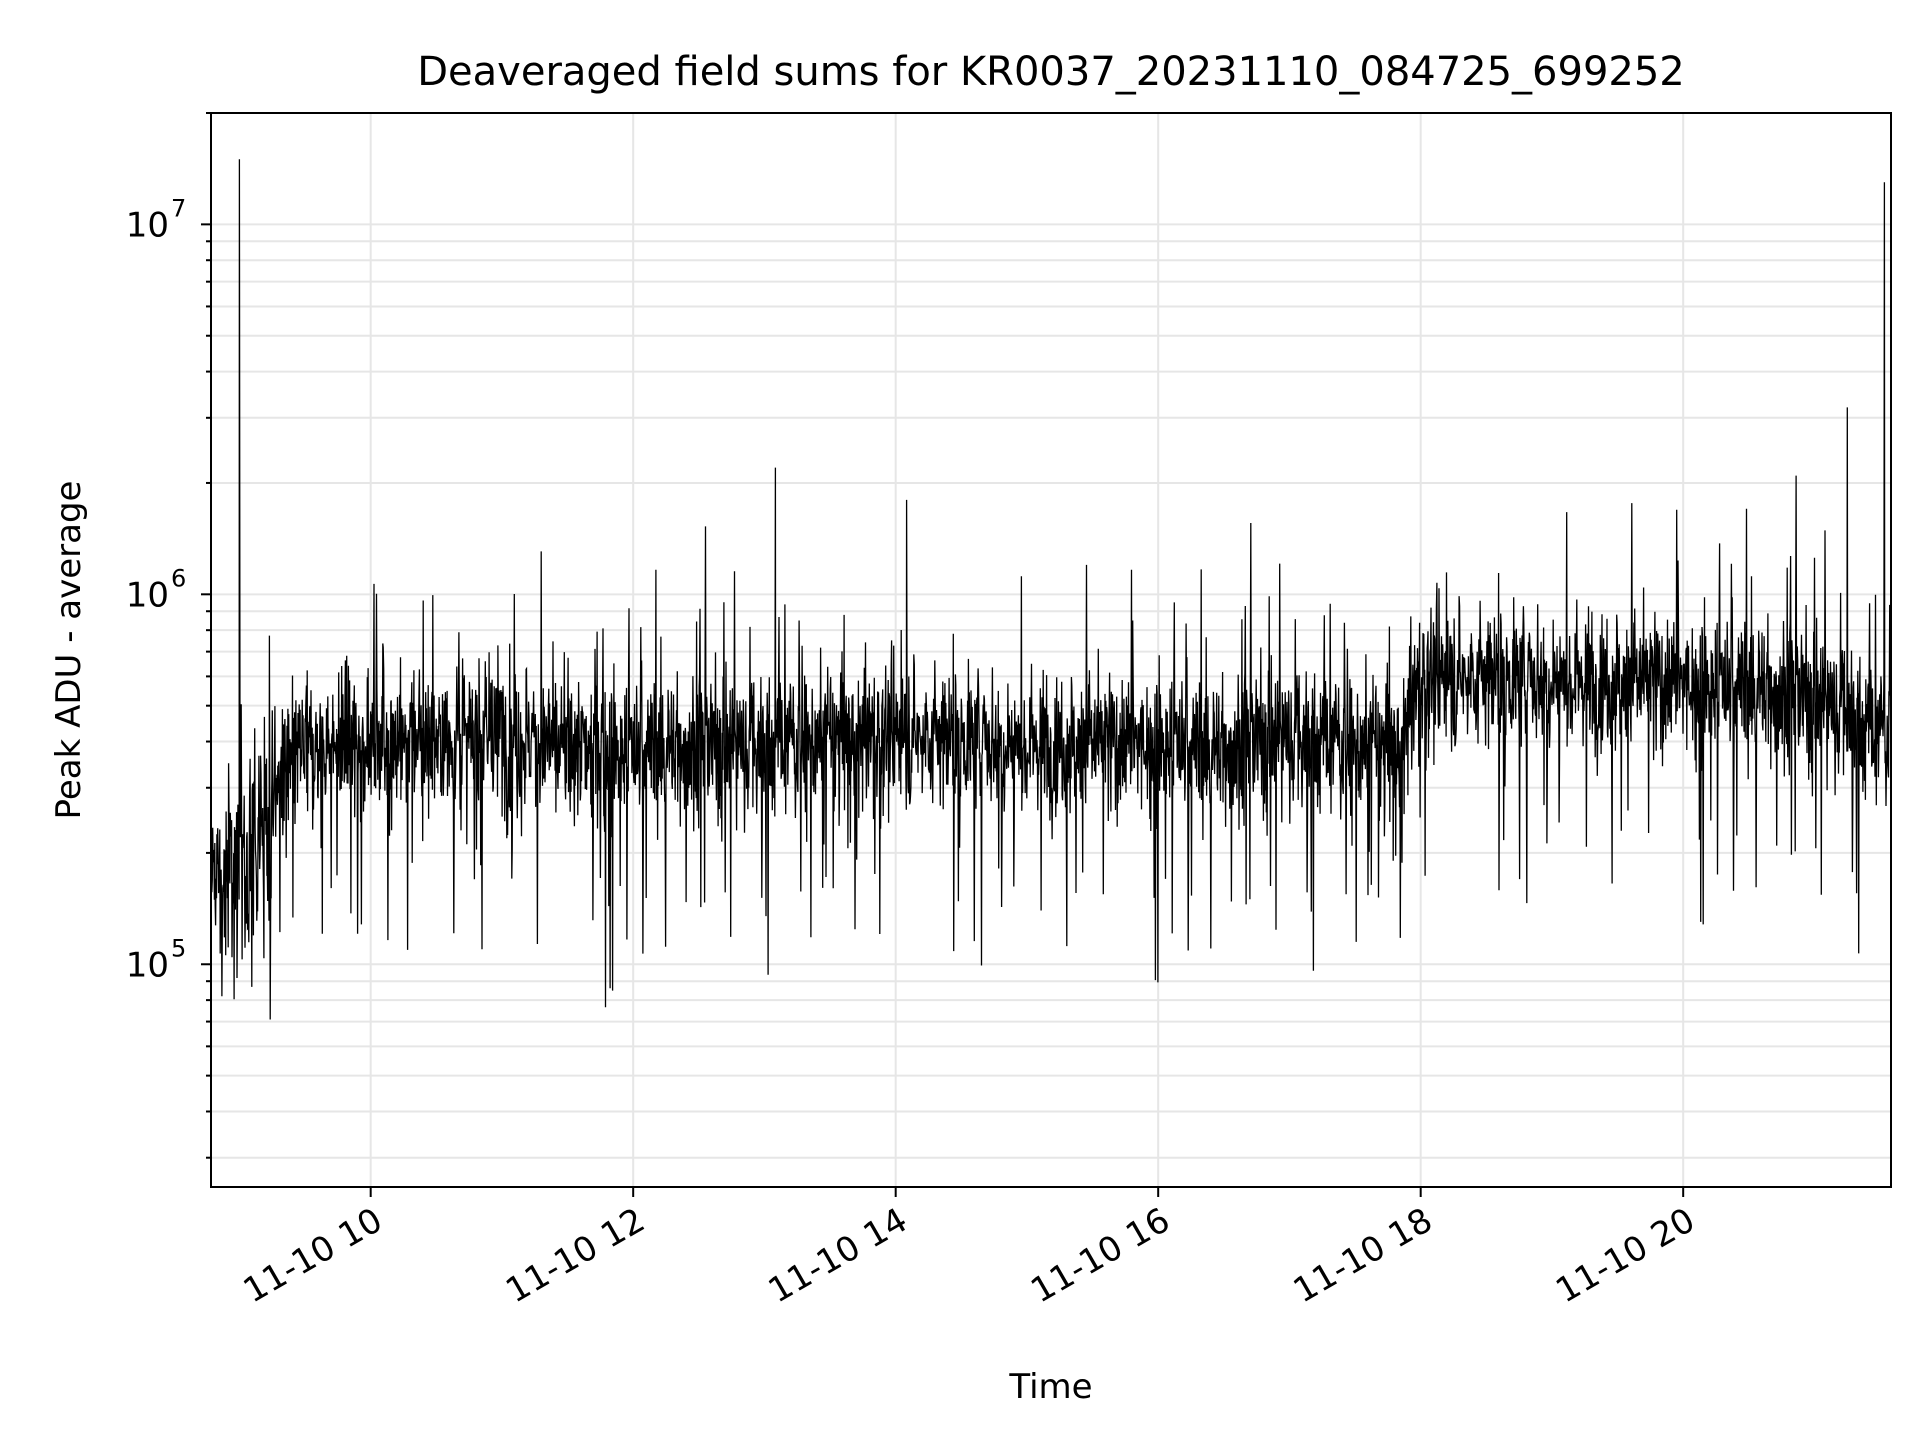  What do you see at coordinates (1050, 1387) in the screenshot?
I see `x-axis-label: Time` at bounding box center [1050, 1387].